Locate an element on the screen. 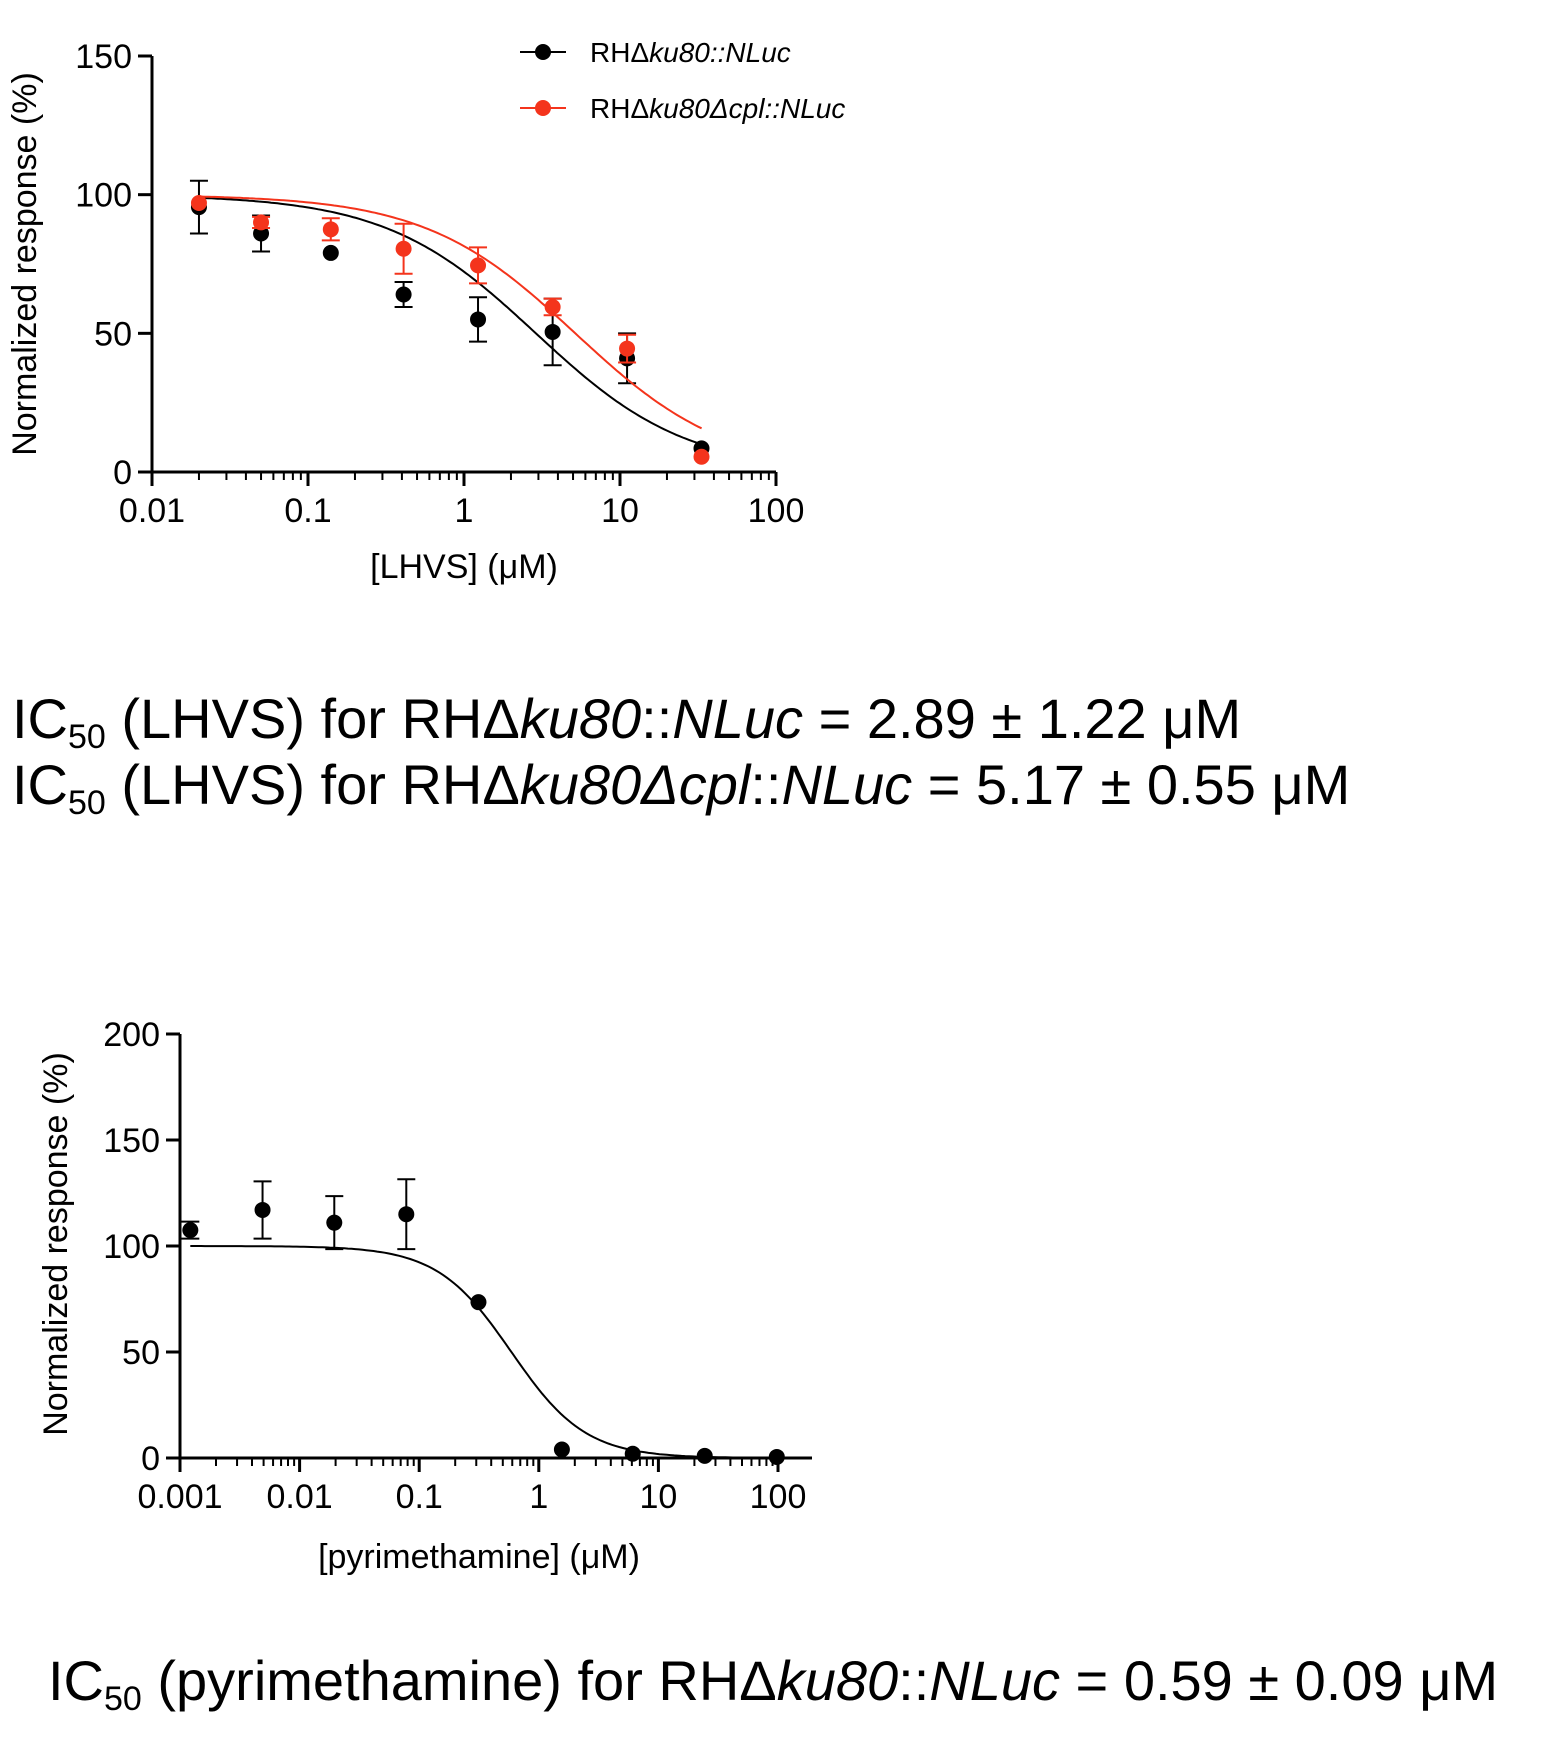 The image size is (1560, 1754). series-2: RHΔku80Δcpl::NLuc is located at coordinates (517, 279).